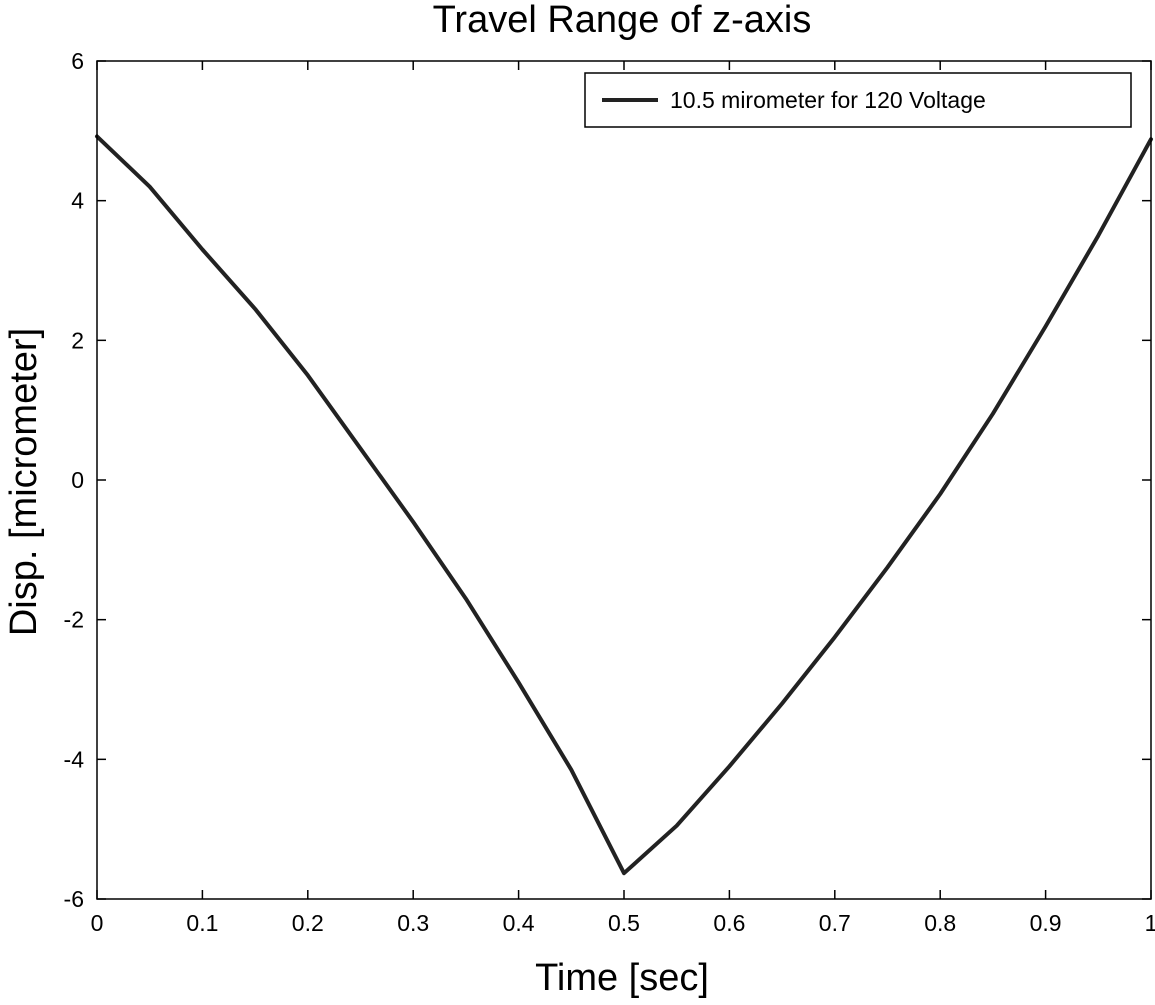 This screenshot has width=1155, height=1005. What do you see at coordinates (77, 340) in the screenshot?
I see `y-tick-label: 2` at bounding box center [77, 340].